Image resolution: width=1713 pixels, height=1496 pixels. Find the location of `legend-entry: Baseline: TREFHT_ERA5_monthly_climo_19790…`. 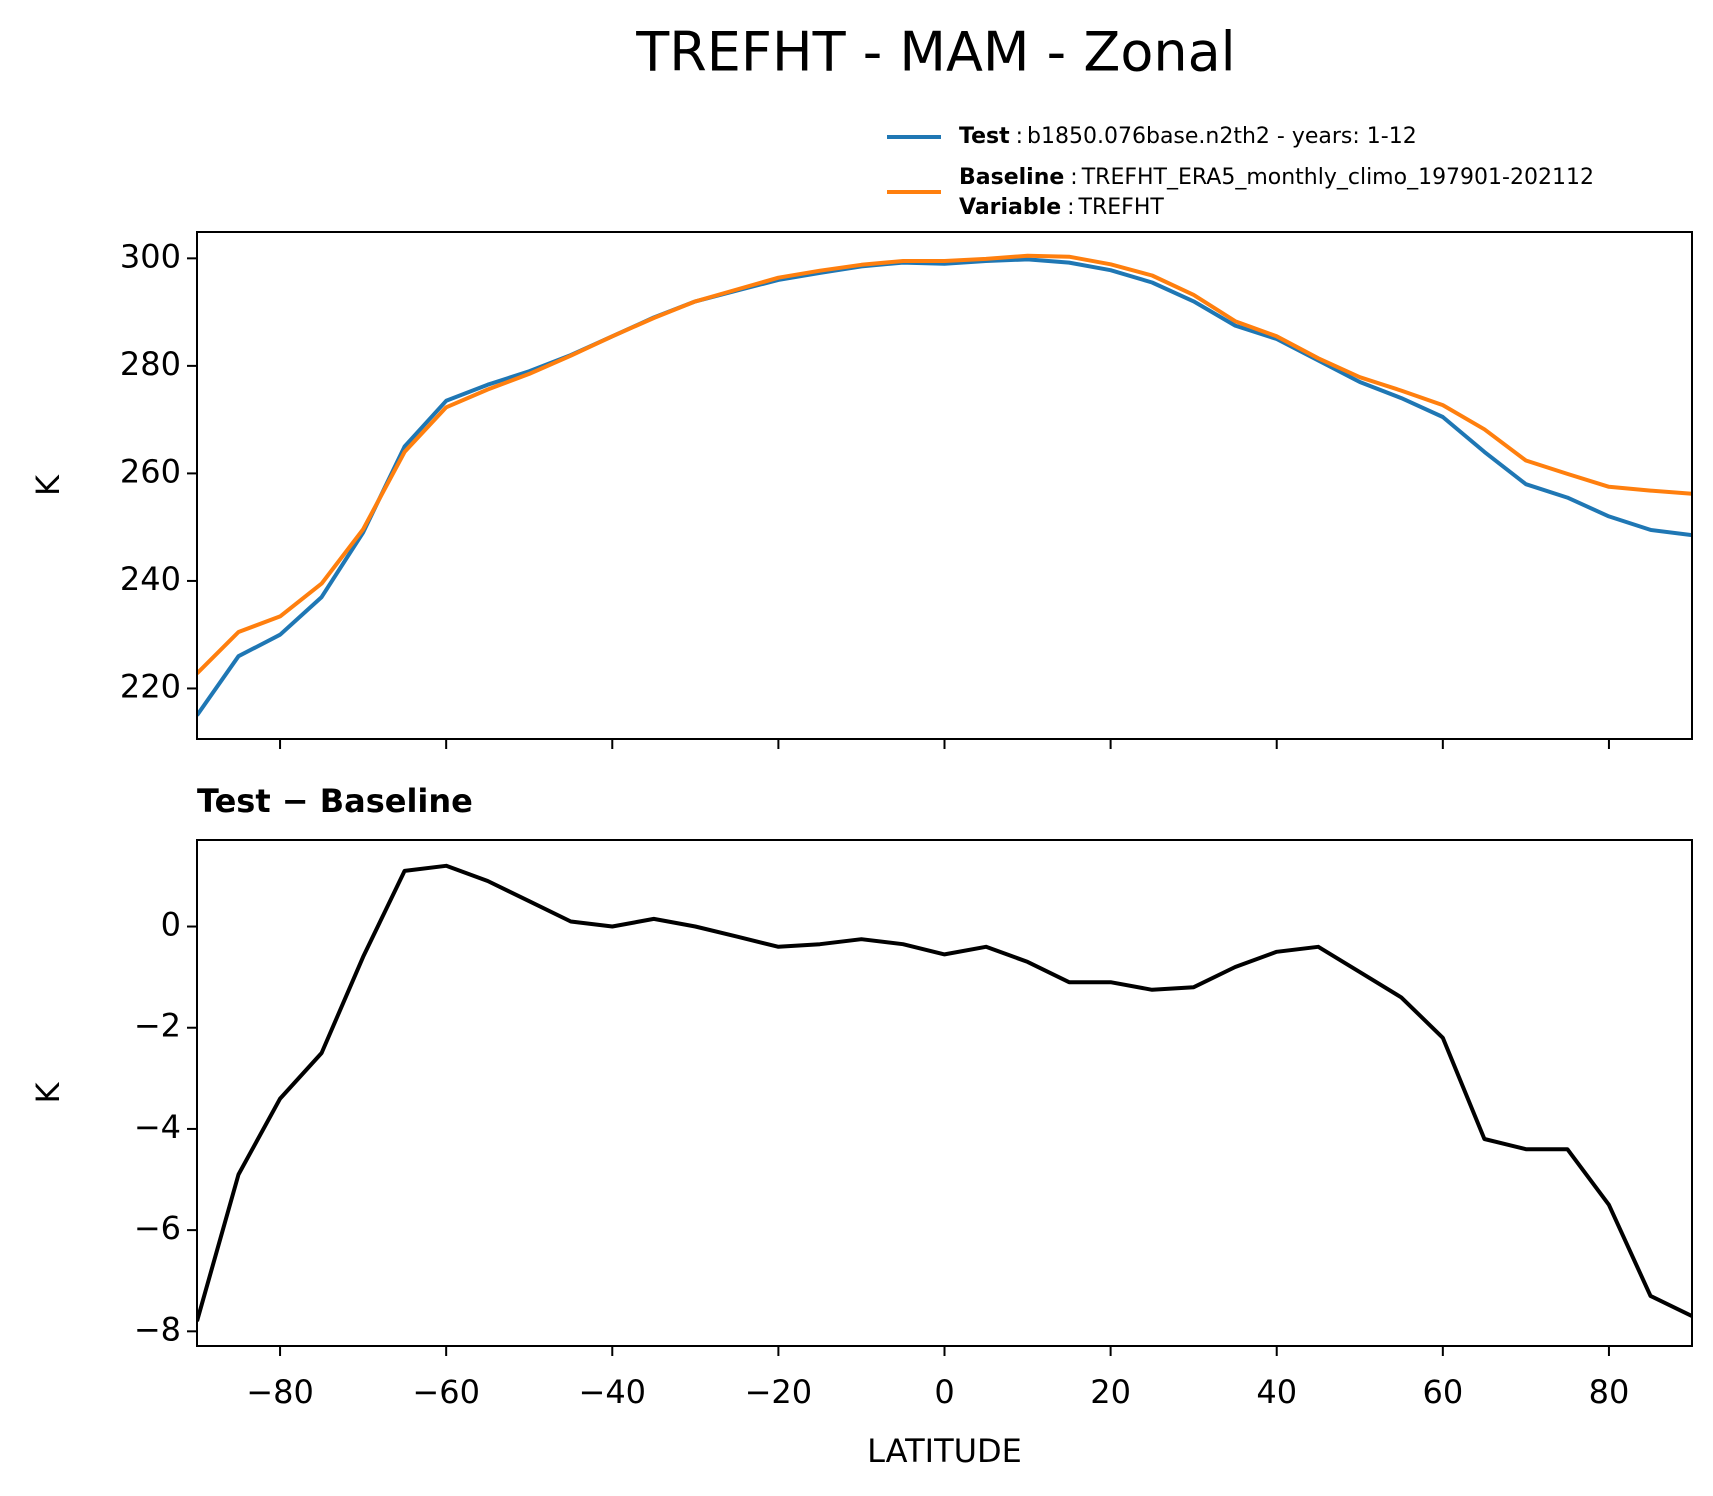

legend-entry: Baseline: TREFHT_ERA5_monthly_climo_19790… is located at coordinates (1276, 177).